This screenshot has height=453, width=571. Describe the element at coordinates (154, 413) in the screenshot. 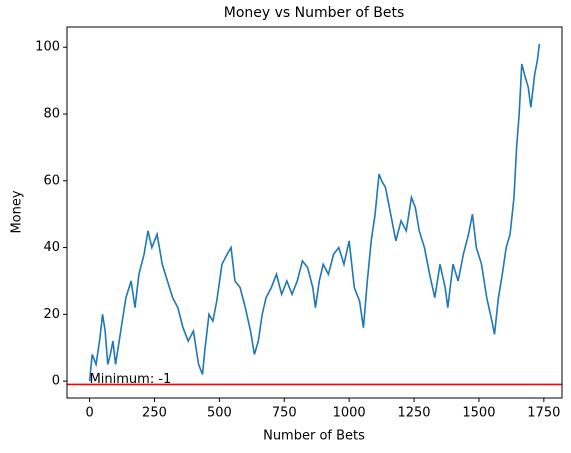

I see `x-tick-label: 250` at that location.